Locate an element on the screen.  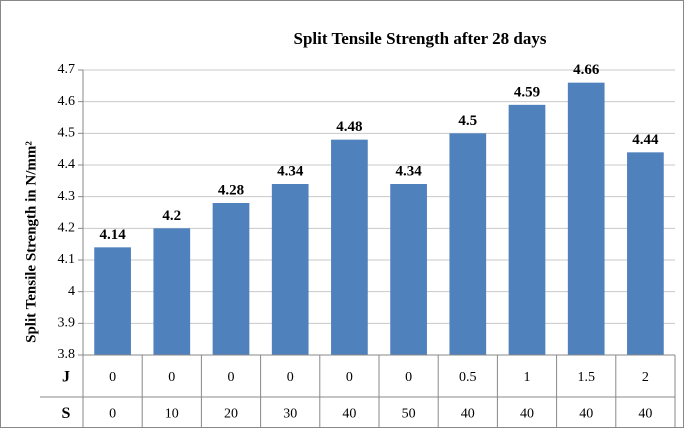
data-label: 4.28 is located at coordinates (231, 190).